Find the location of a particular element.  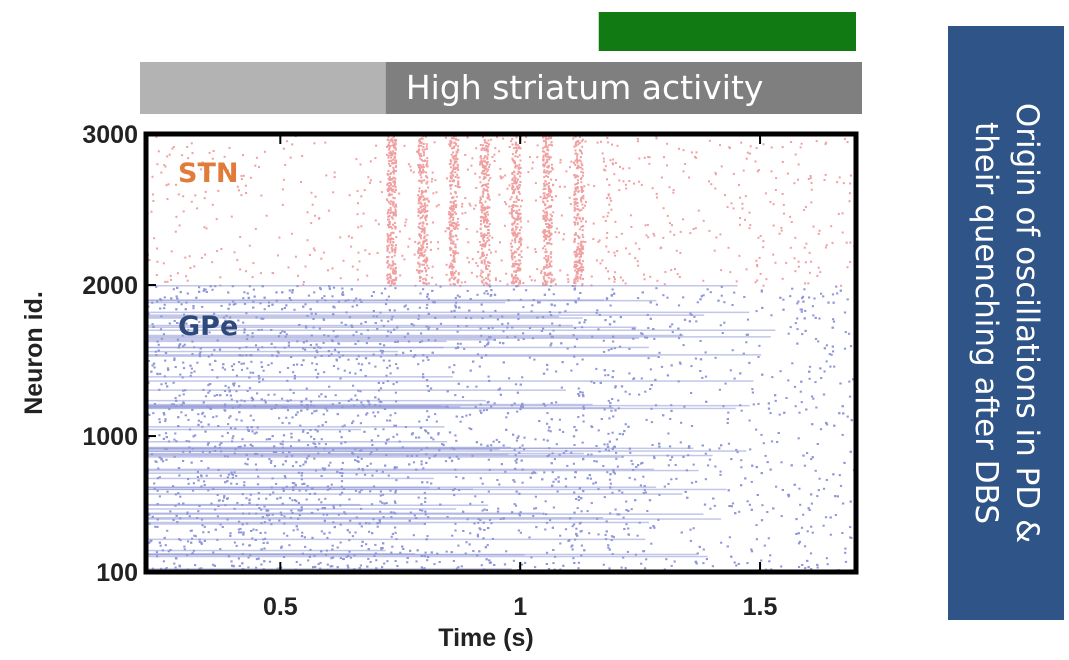

stn-spike-1998 is located at coordinates (457, 228).